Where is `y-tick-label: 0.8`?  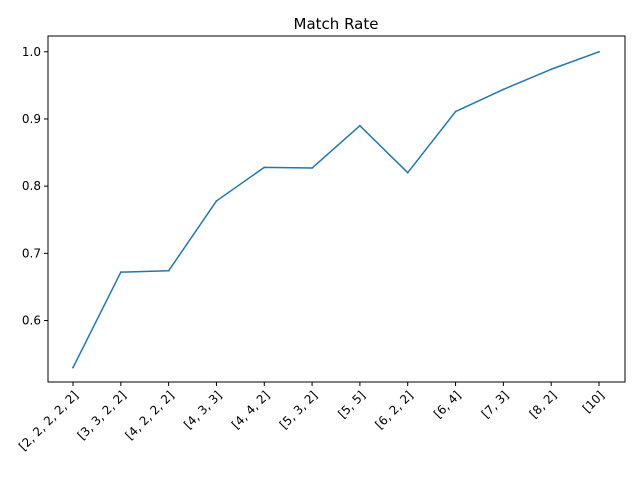 y-tick-label: 0.8 is located at coordinates (31, 186).